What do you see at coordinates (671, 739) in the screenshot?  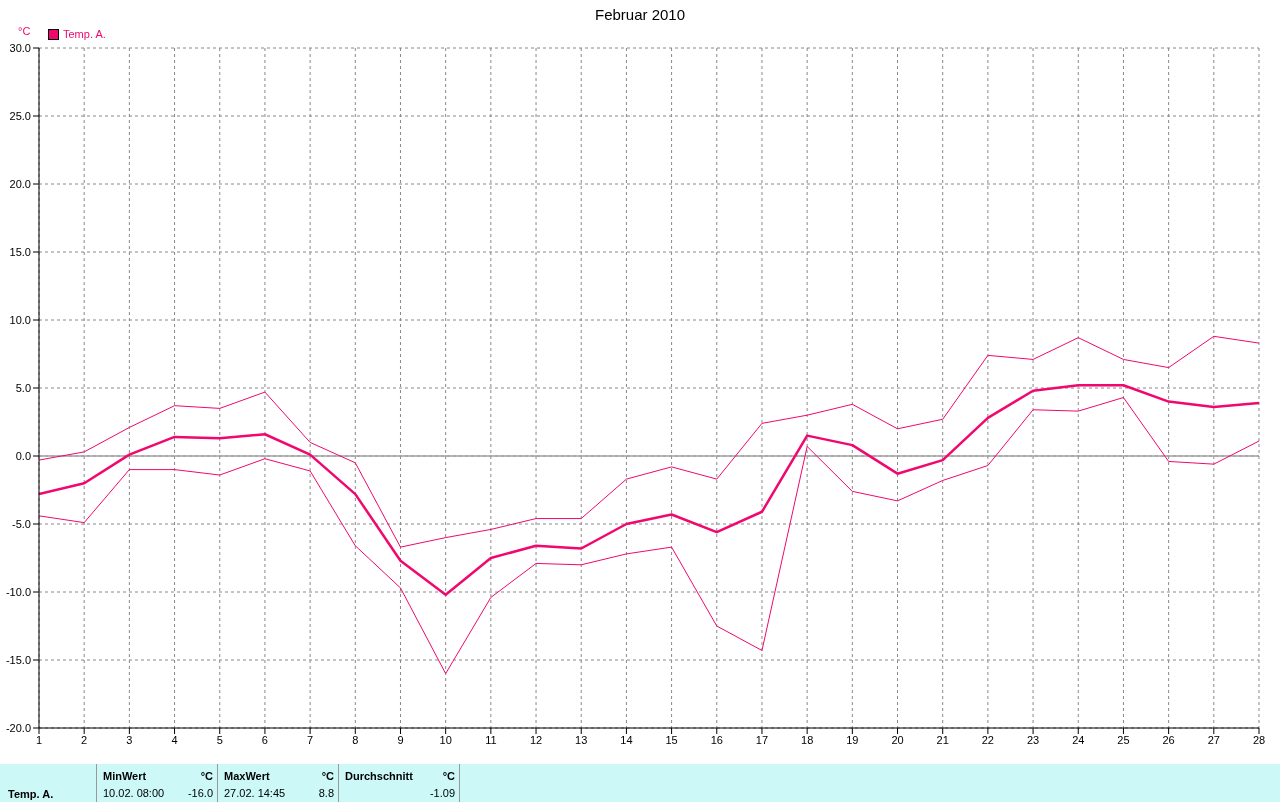 I see `x-tick-label: 15` at bounding box center [671, 739].